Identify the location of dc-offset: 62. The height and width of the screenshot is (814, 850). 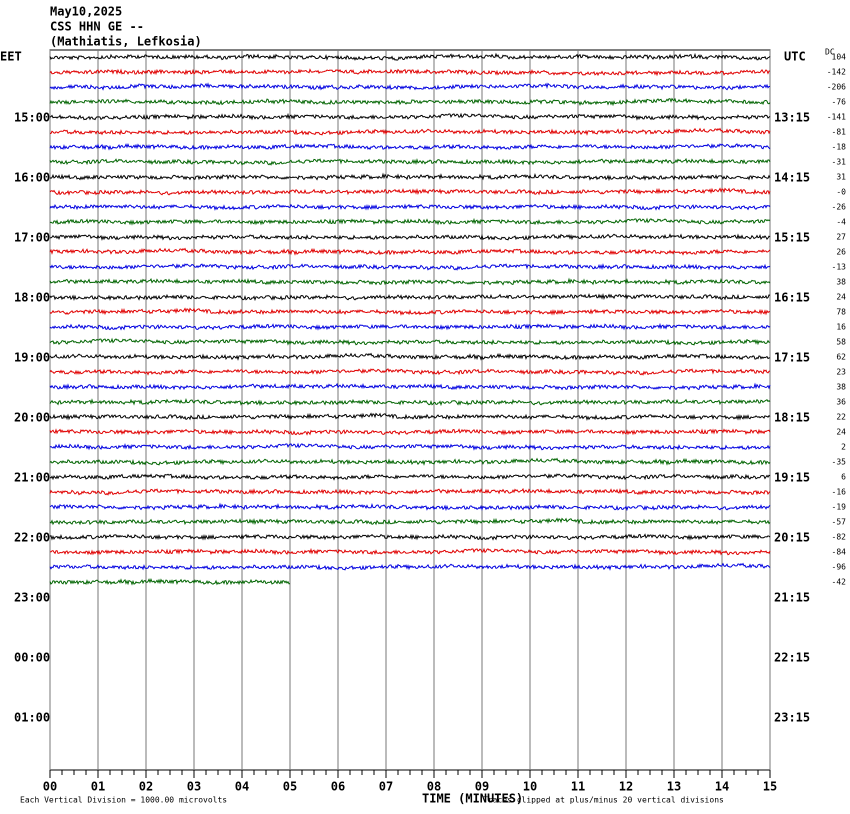
(841, 357).